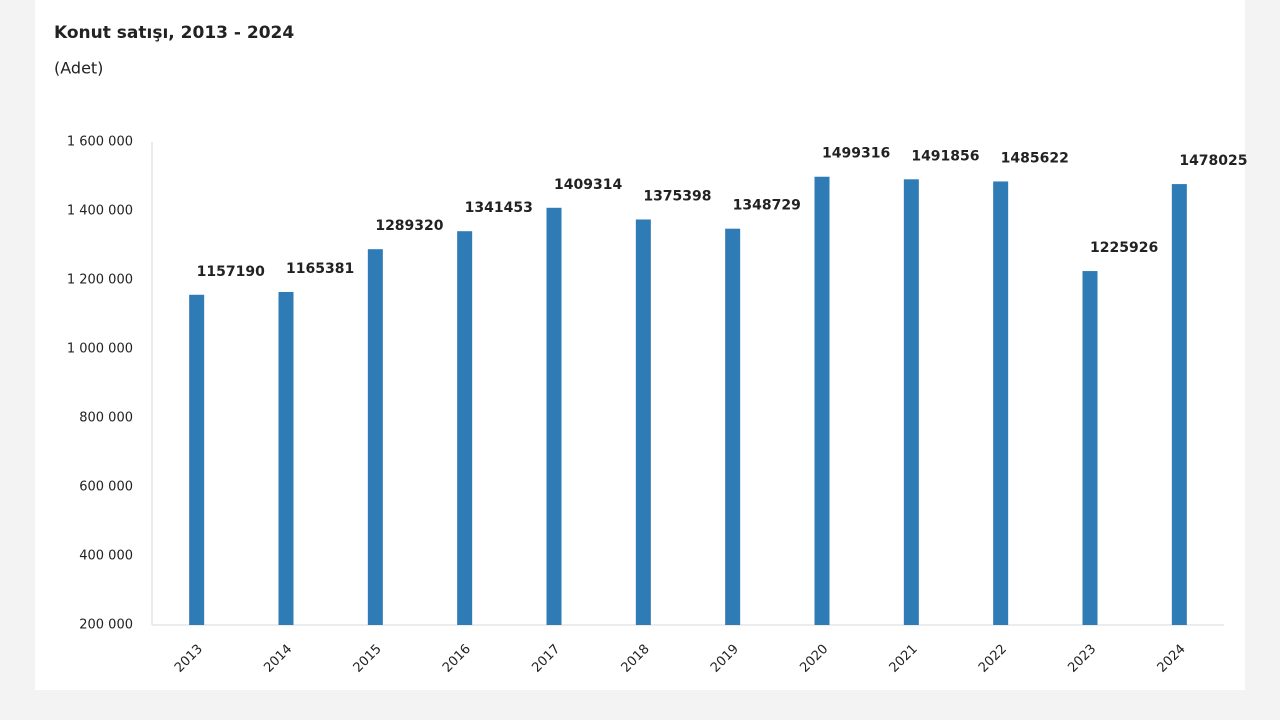 The image size is (1280, 720). I want to click on value-label: 1165381, so click(320, 269).